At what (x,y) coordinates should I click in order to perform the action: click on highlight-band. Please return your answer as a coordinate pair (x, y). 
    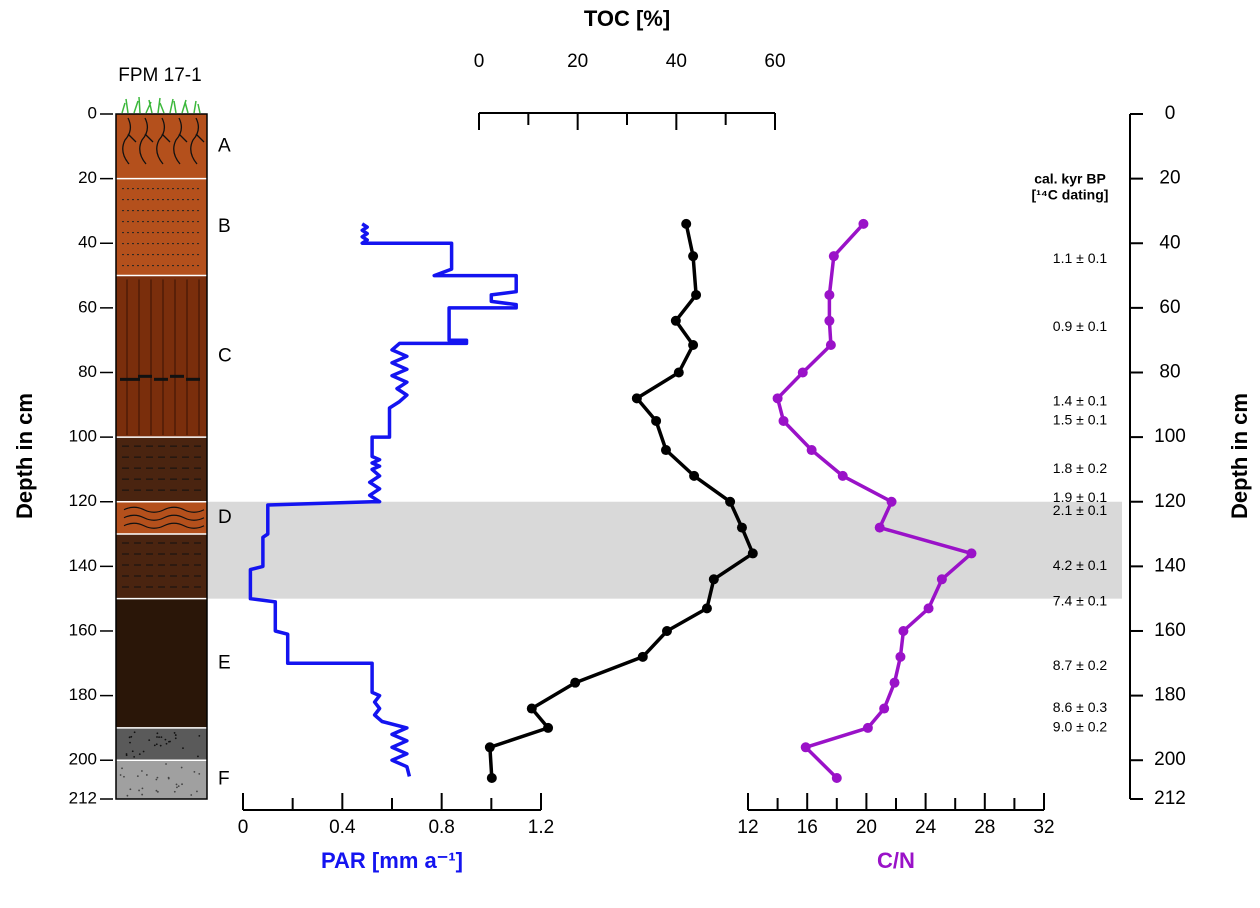
    Looking at the image, I should click on (664, 550).